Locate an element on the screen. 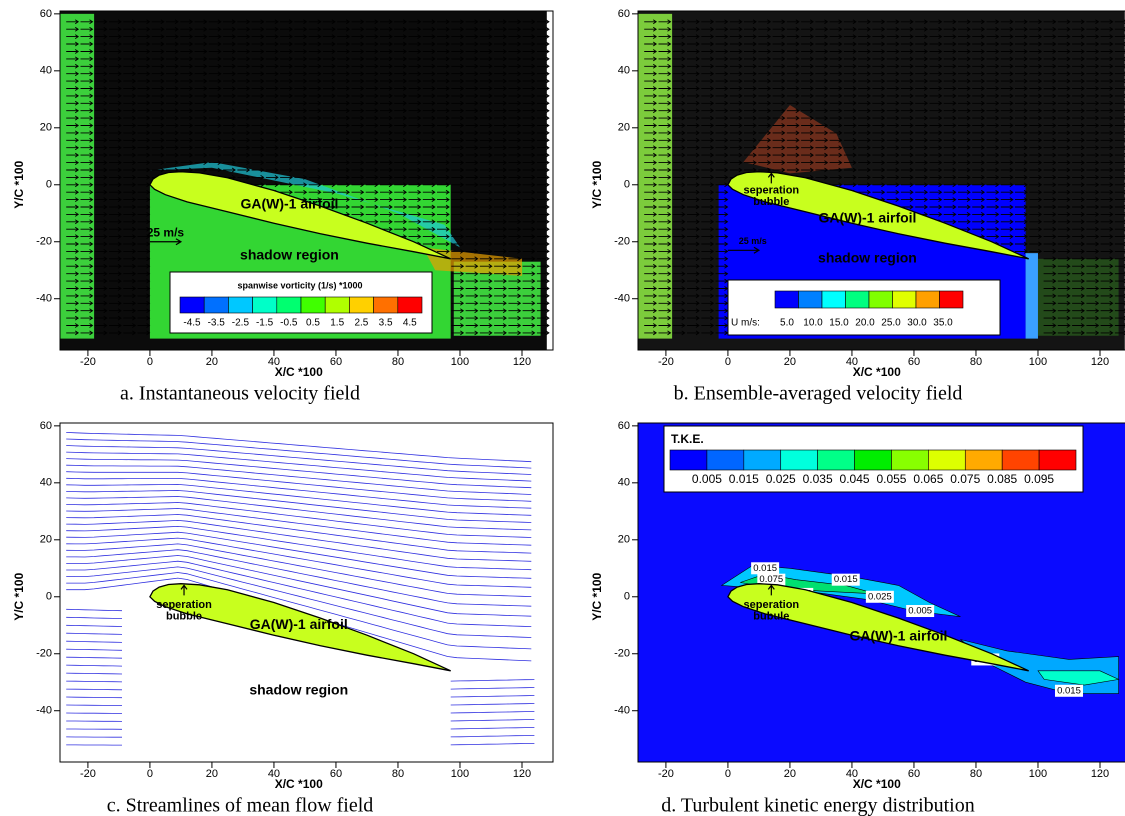  legend-label: -3.5 is located at coordinates (217, 323).